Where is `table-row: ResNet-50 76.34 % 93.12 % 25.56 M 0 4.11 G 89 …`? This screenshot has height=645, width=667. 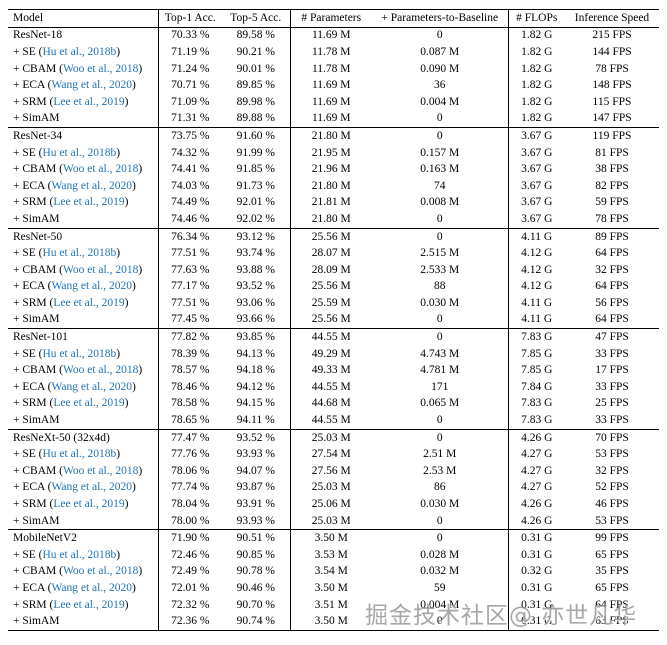 table-row: ResNet-50 76.34 % 93.12 % 25.56 M 0 4.11 G 89 … is located at coordinates (333, 237).